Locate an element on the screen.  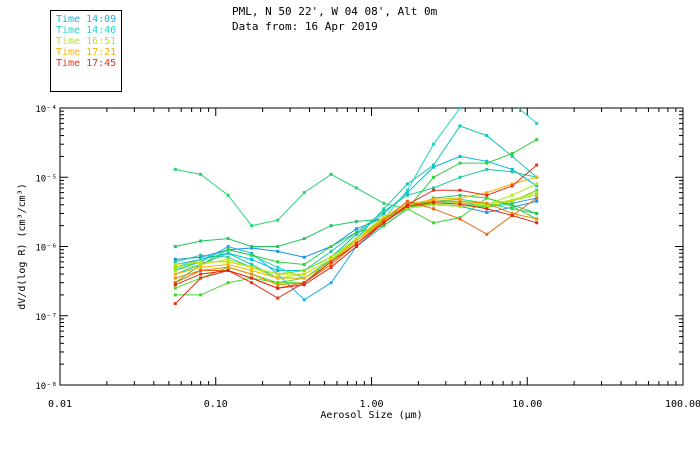
y-axis-label: dV/d(log R) (cm³/cm³) is located at coordinates (22, 246).